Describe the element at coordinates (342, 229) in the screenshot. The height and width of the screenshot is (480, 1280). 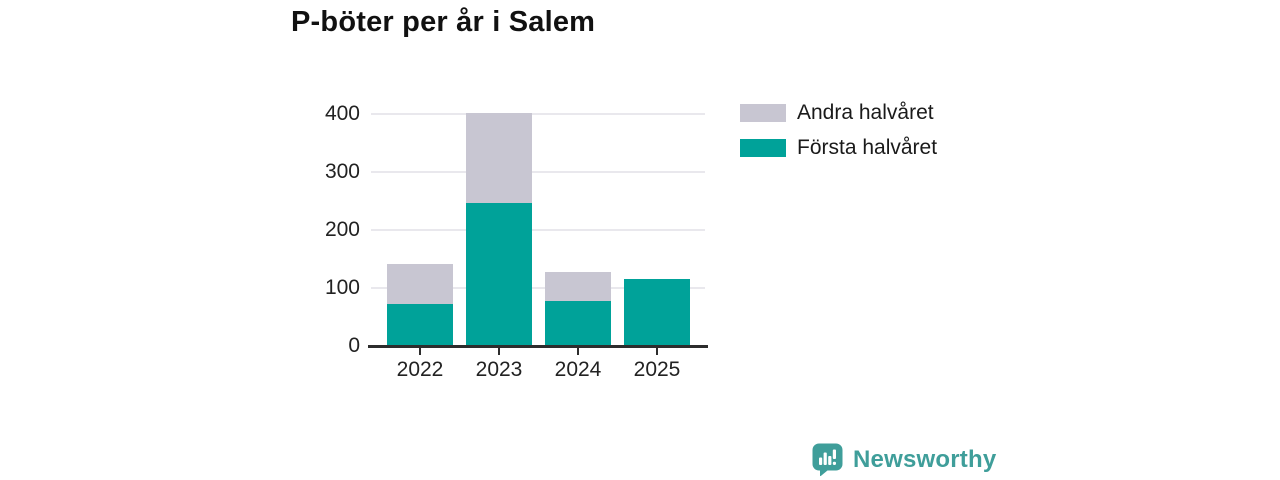
I see `y-axis-tick-label-200: 200` at that location.